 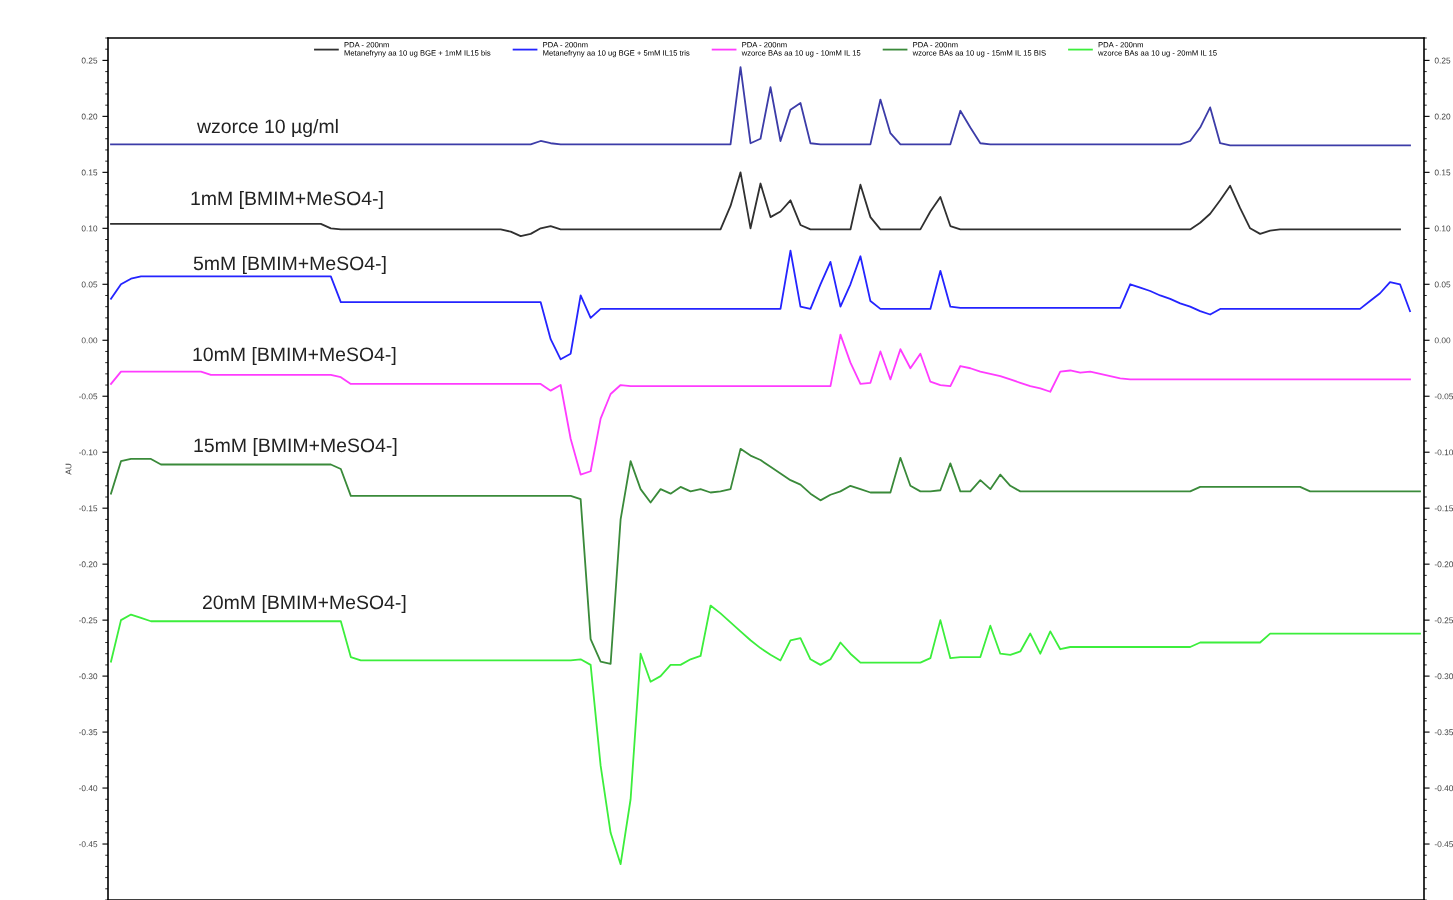 What do you see at coordinates (1443, 620) in the screenshot?
I see `y2-tick-label: -0.25` at bounding box center [1443, 620].